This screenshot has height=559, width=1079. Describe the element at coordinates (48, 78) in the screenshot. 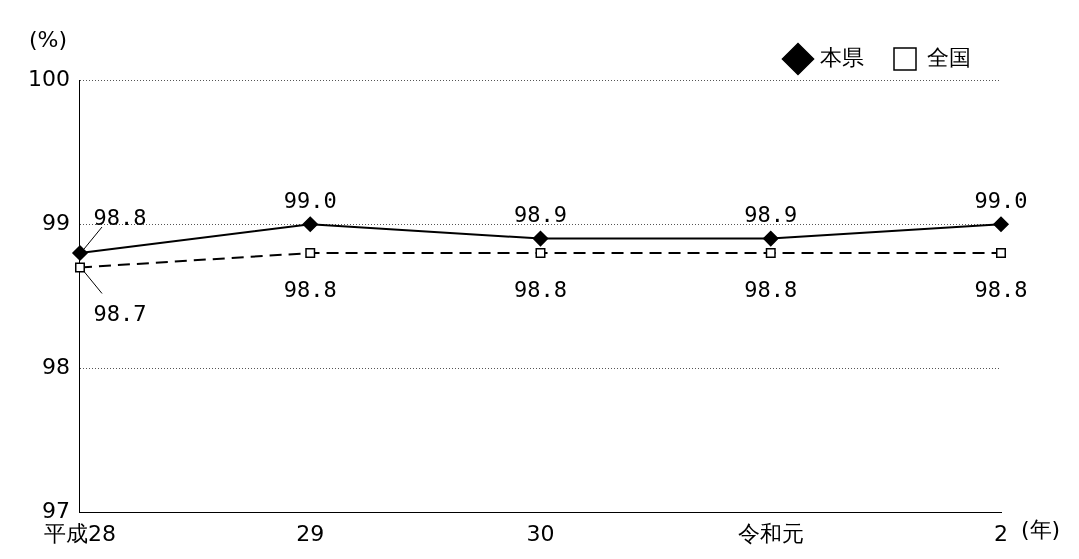

I see `y-tick-label: 100` at that location.